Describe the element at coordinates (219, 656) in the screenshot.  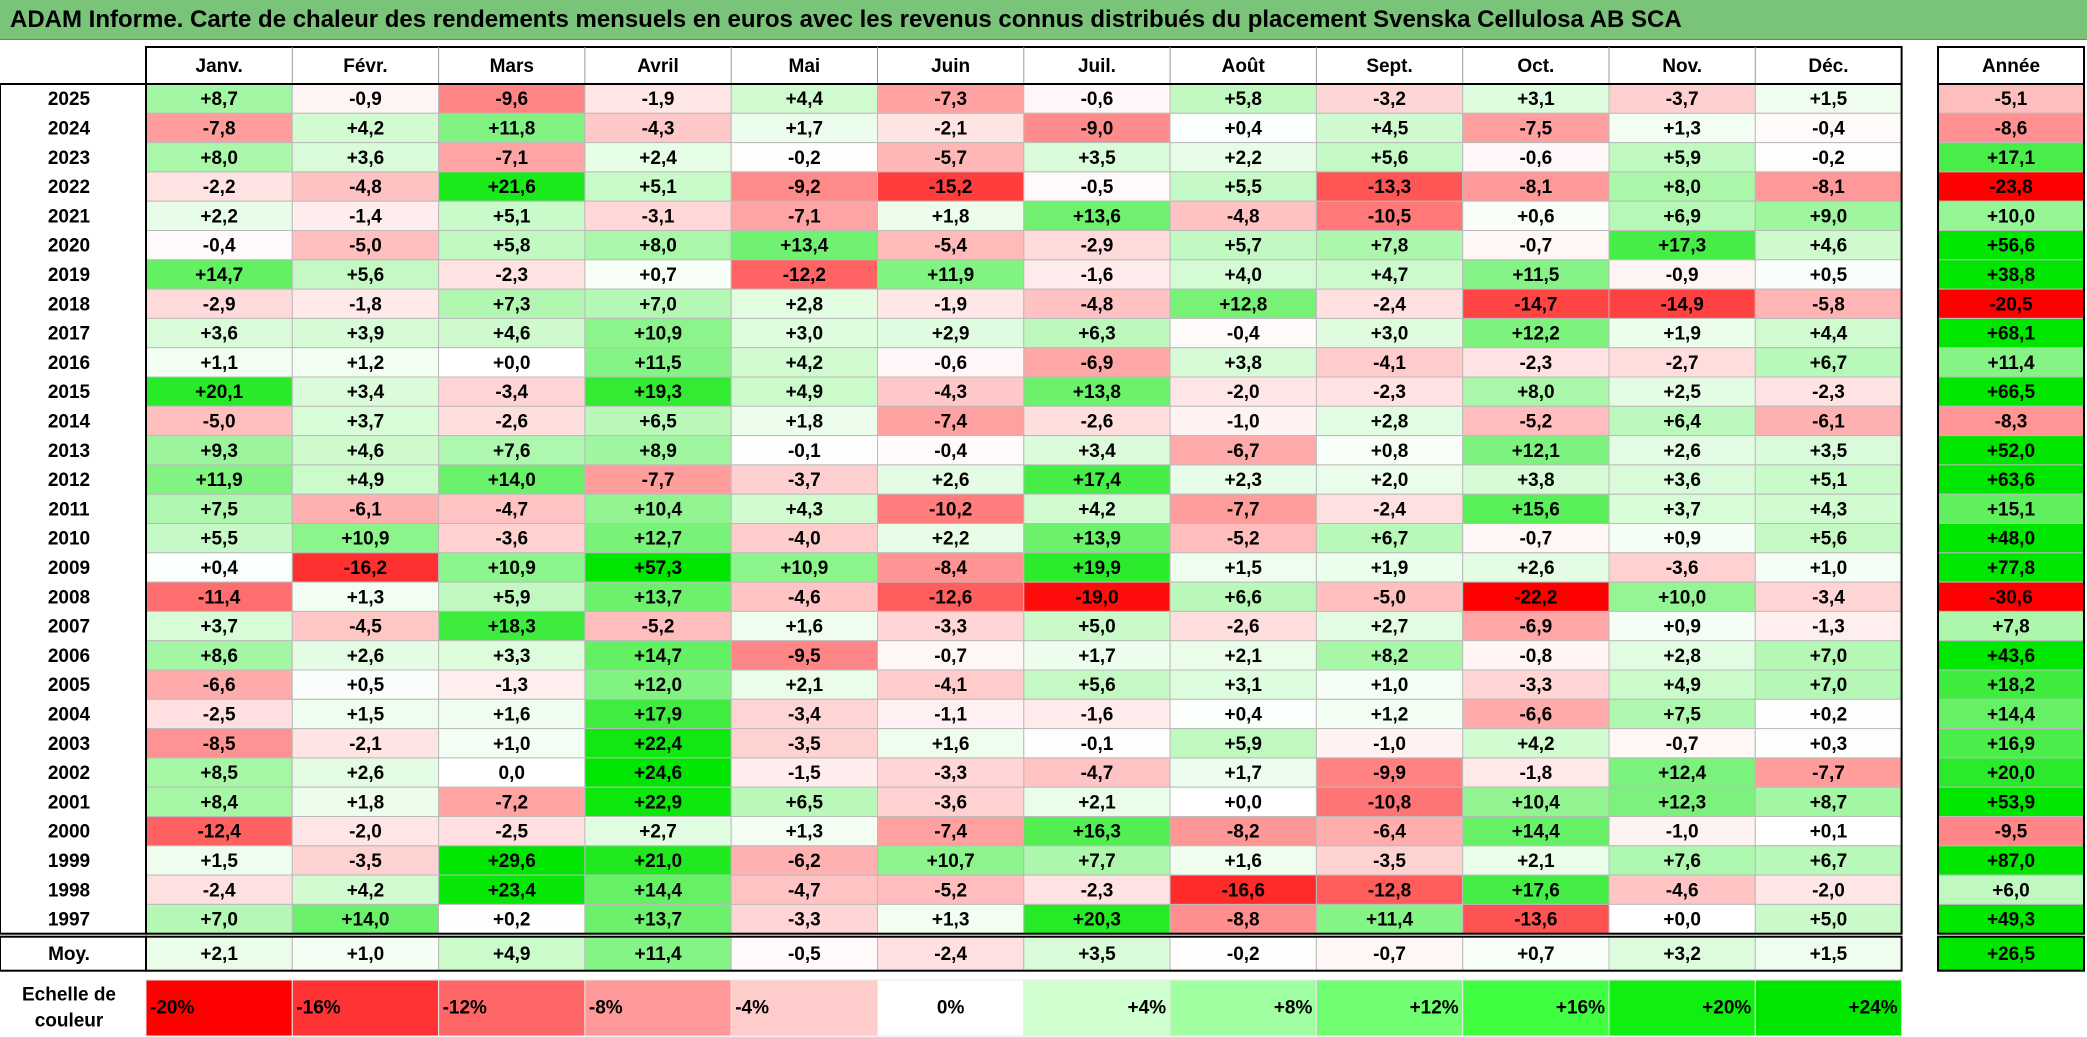
I see `cell-value: +8,6` at that location.